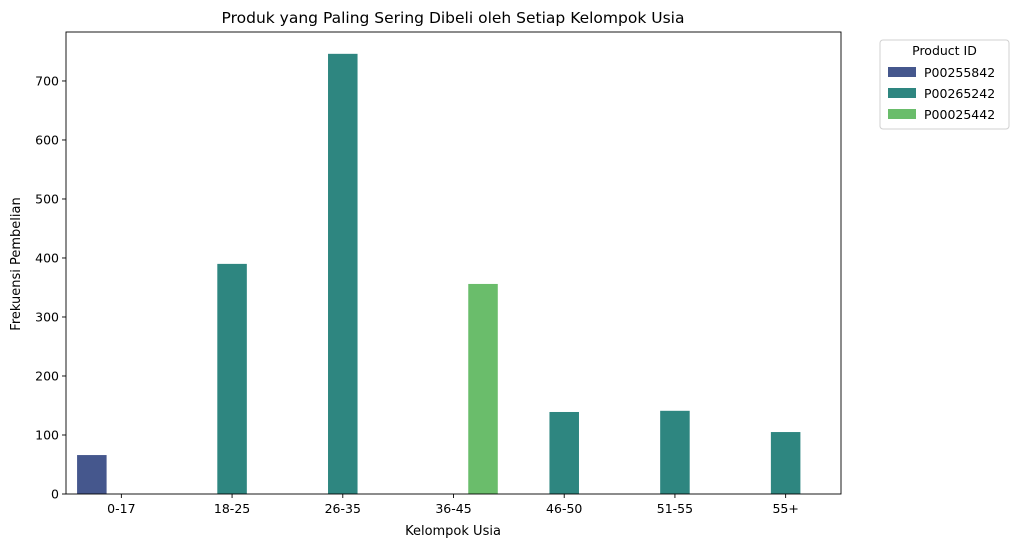 The height and width of the screenshot is (547, 1024). I want to click on legend-entry: P00025442, so click(959, 114).